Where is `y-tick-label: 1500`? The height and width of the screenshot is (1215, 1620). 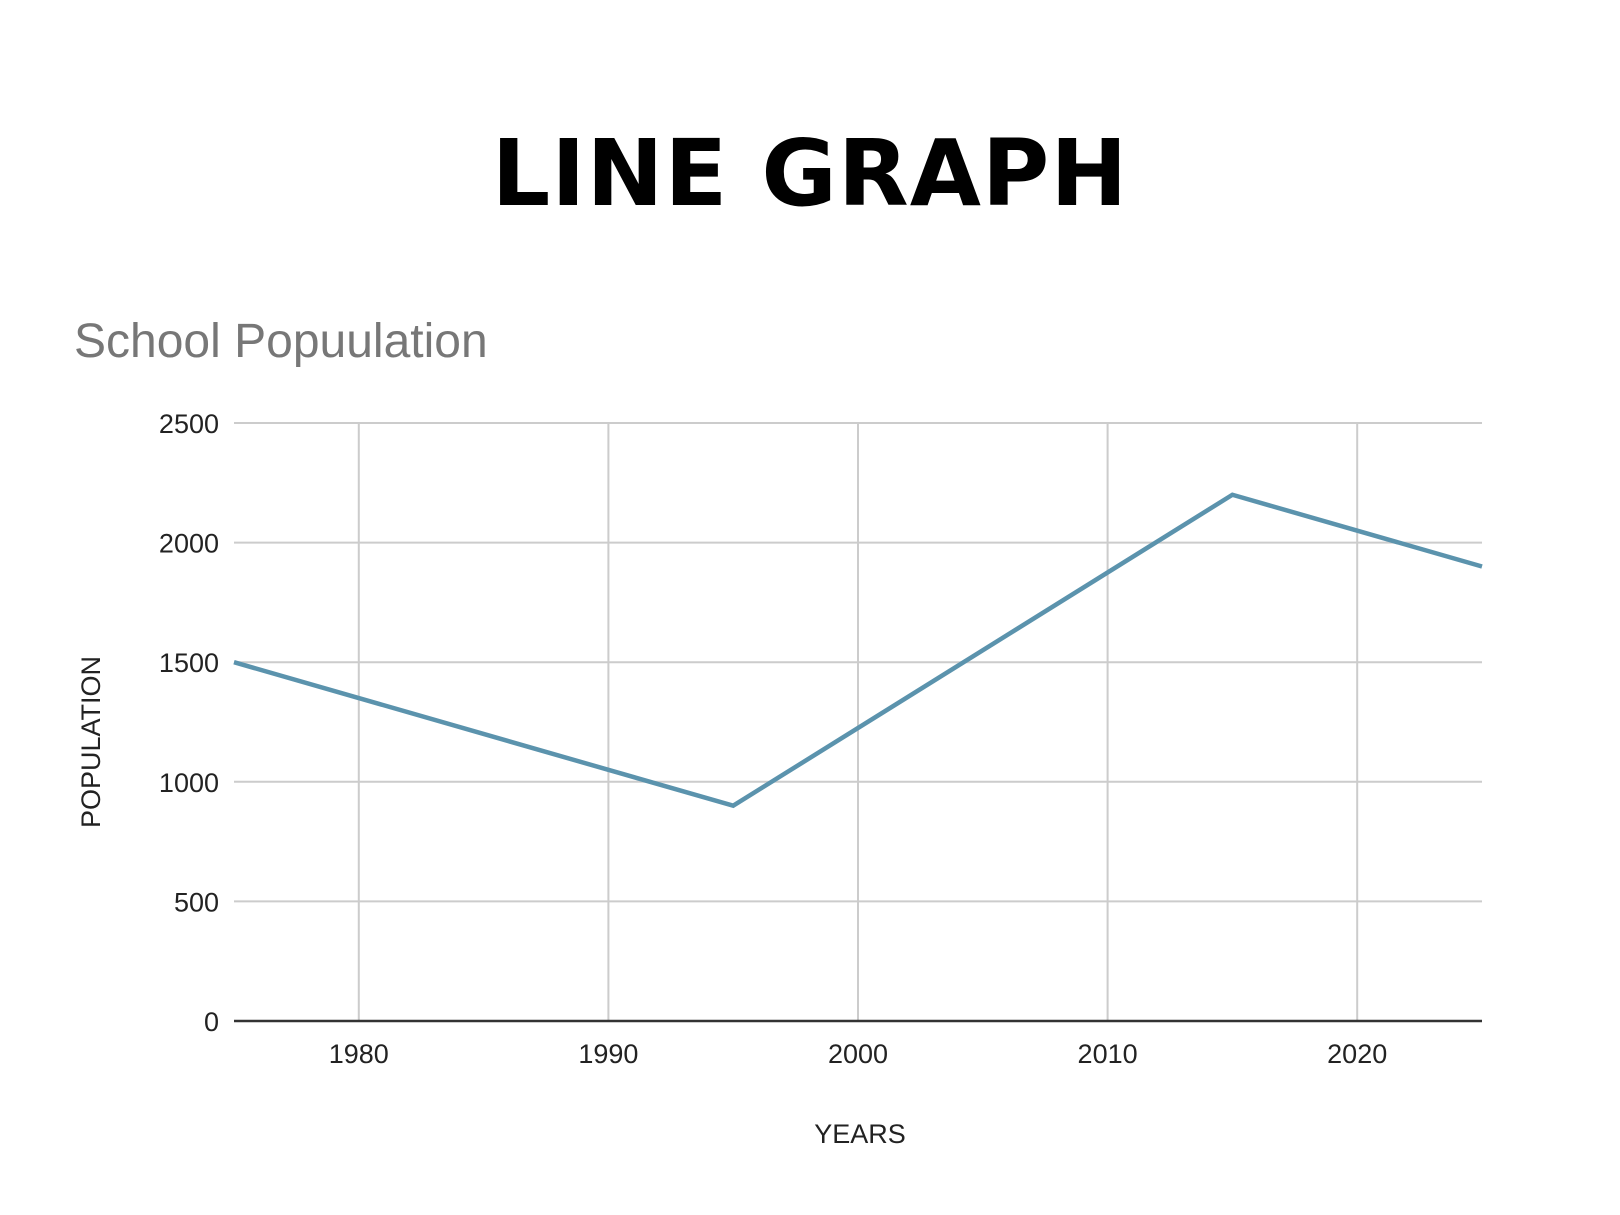 y-tick-label: 1500 is located at coordinates (189, 663).